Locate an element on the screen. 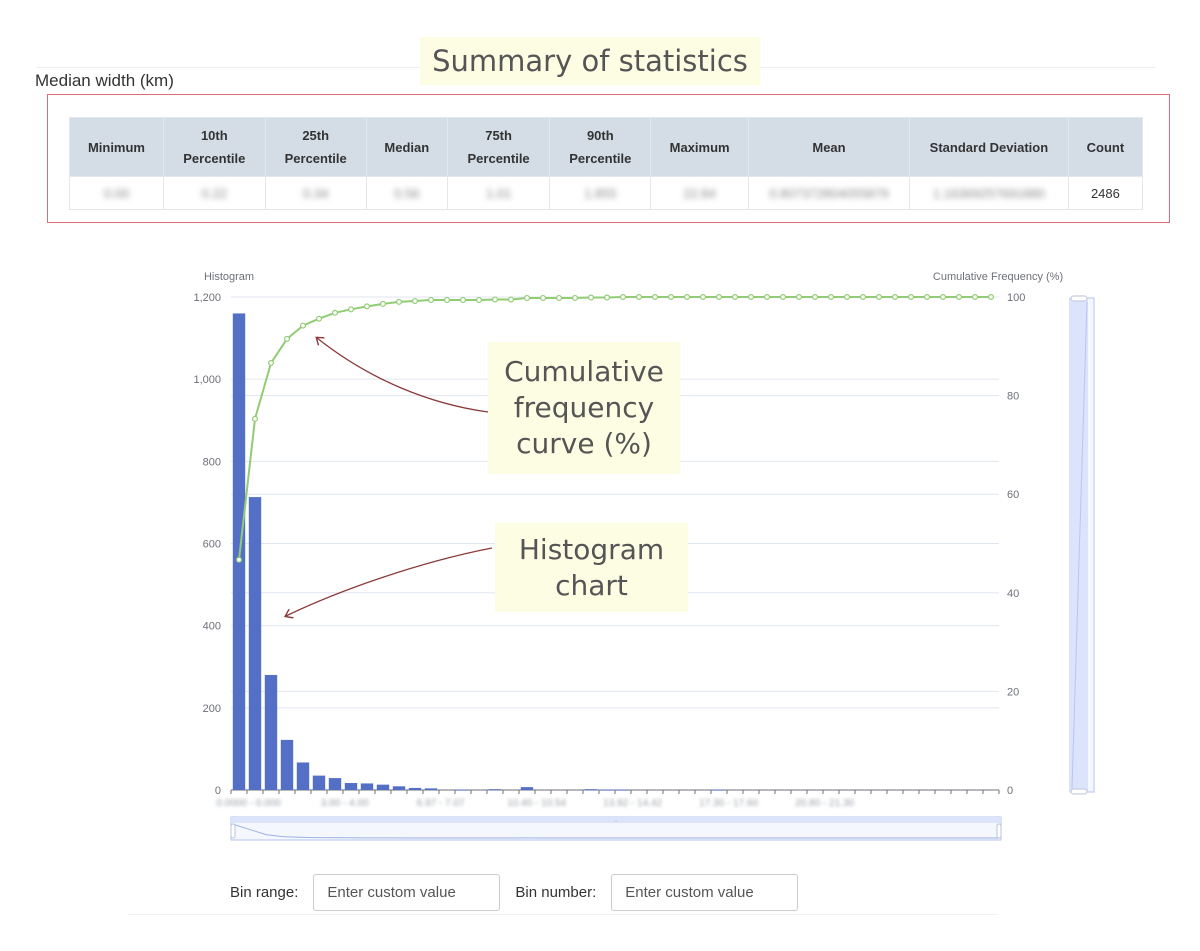 The width and height of the screenshot is (1200, 951). x-zoom-right-handle is located at coordinates (999, 831).